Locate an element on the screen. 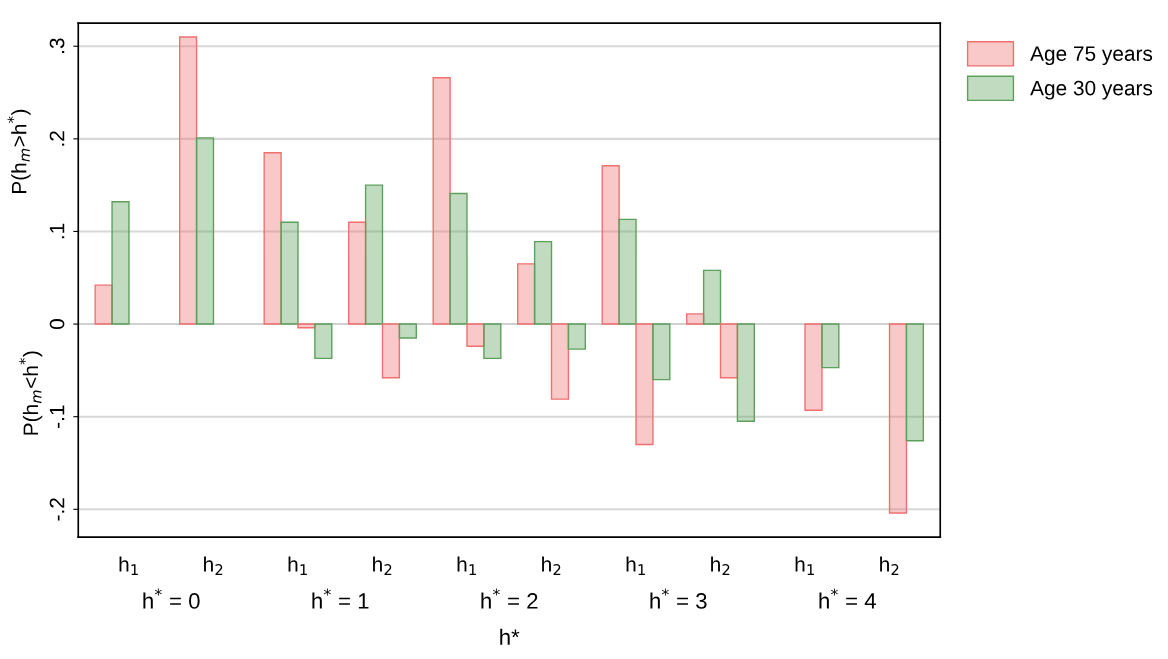  y-tick-label: .1 is located at coordinates (57, 231).